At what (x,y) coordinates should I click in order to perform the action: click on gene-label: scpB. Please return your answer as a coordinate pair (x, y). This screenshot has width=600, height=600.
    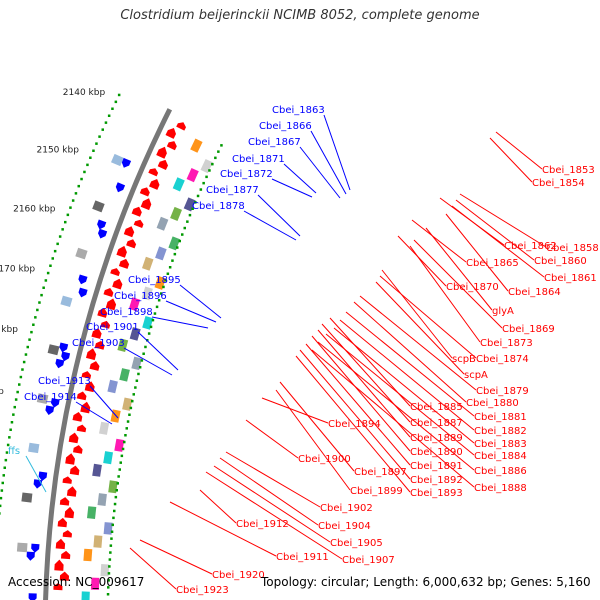
    Looking at the image, I should click on (464, 359).